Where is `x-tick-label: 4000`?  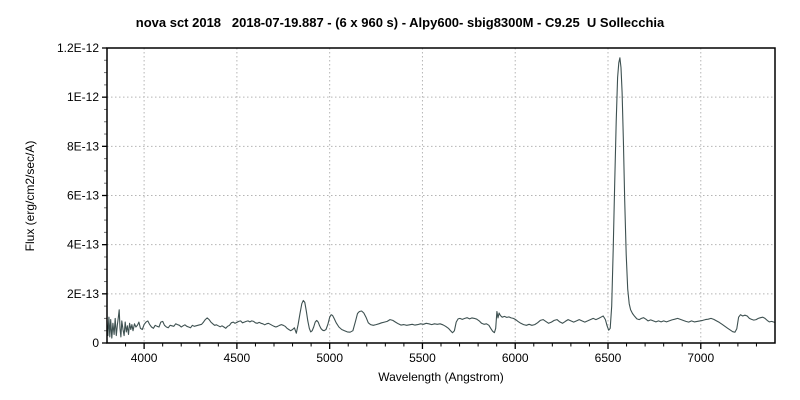
x-tick-label: 4000 is located at coordinates (144, 358).